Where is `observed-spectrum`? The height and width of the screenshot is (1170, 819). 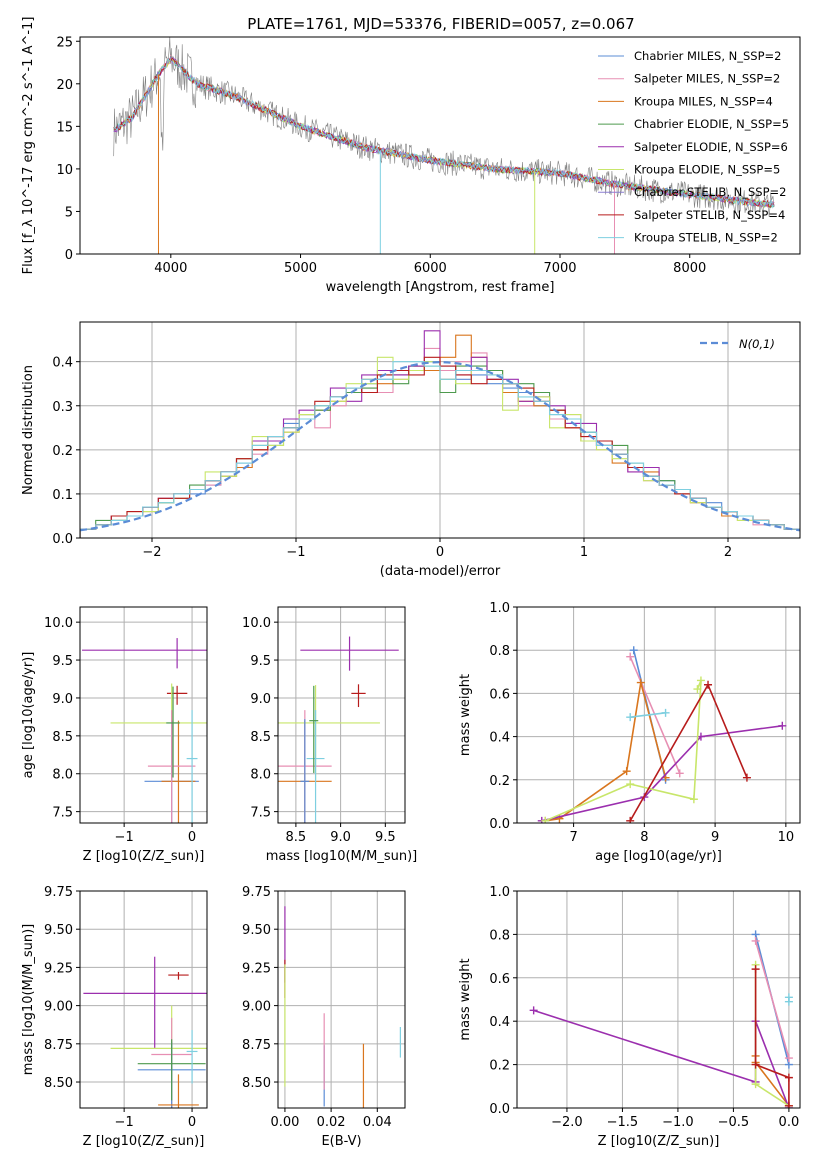 observed-spectrum is located at coordinates (444, 127).